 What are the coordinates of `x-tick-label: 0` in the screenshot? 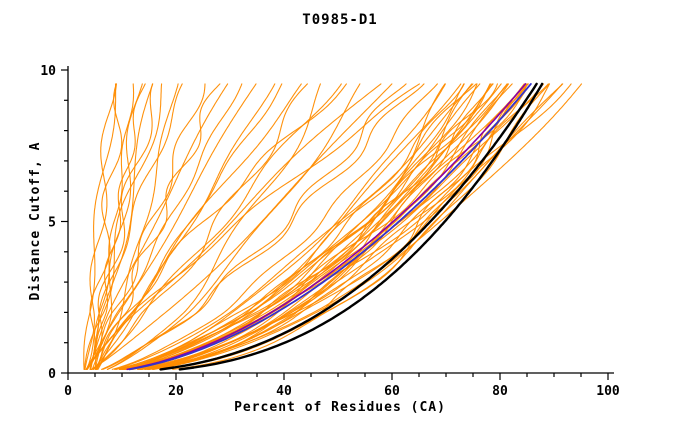 It's located at (68, 391).